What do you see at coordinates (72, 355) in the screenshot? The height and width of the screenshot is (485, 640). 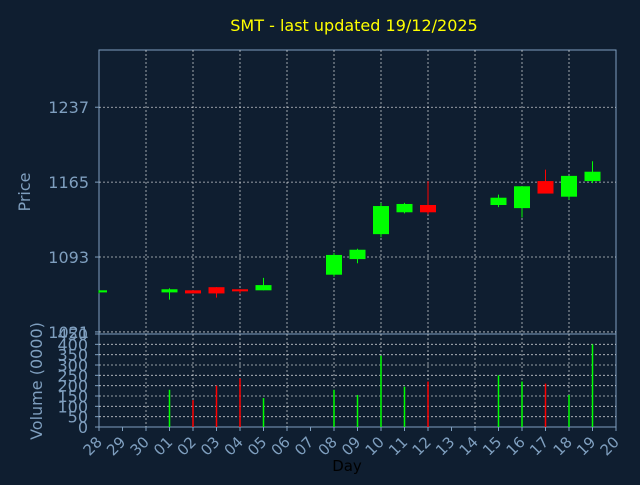 I see `volume-tick-label: 350` at bounding box center [72, 355].